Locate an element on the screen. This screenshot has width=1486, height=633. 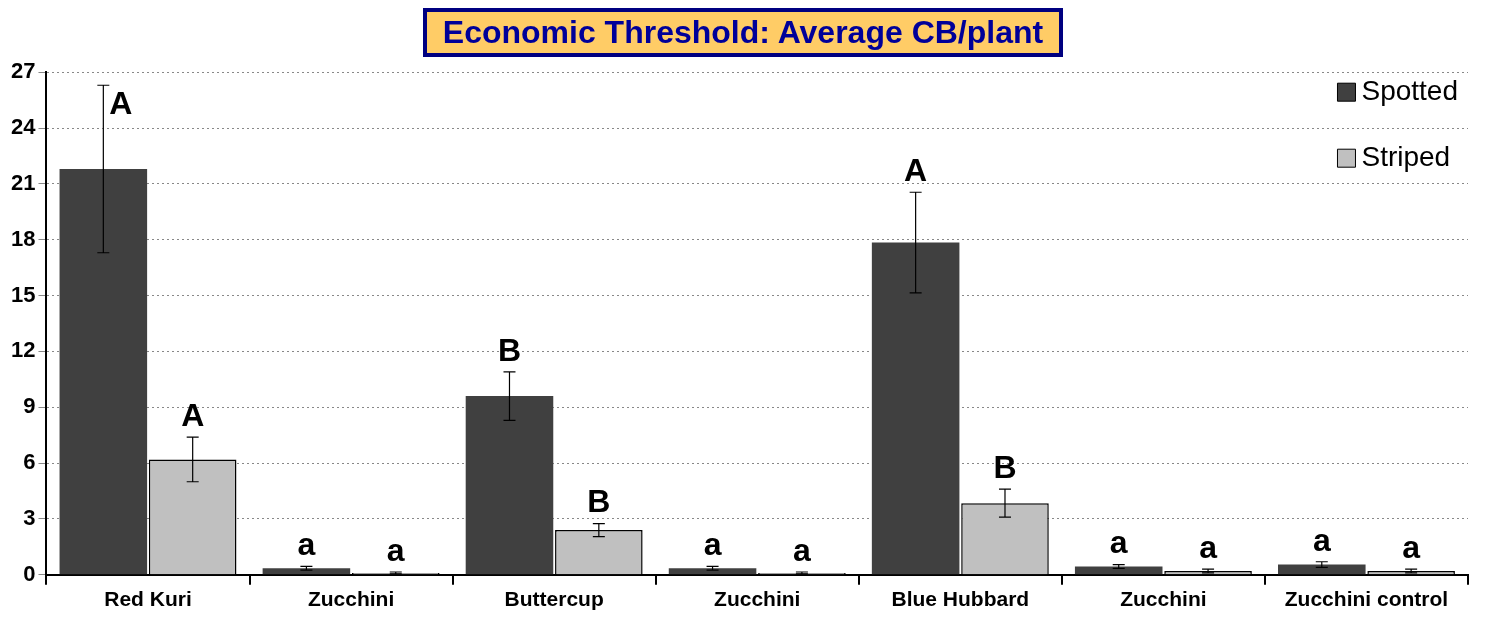
x-tick-label: Red Kuri is located at coordinates (148, 599).